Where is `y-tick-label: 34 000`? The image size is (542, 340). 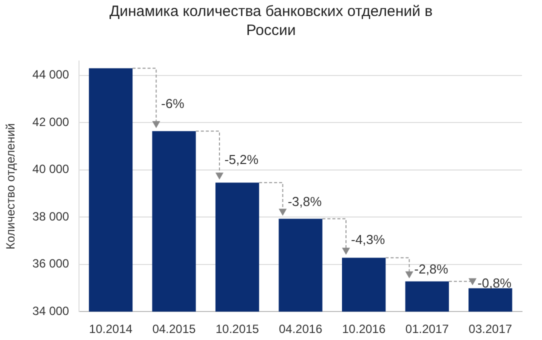 y-tick-label: 34 000 is located at coordinates (51, 311).